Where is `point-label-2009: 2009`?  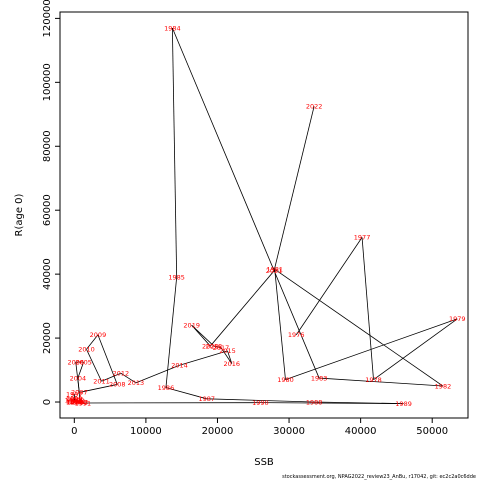 point-label-2009: 2009 is located at coordinates (98, 335).